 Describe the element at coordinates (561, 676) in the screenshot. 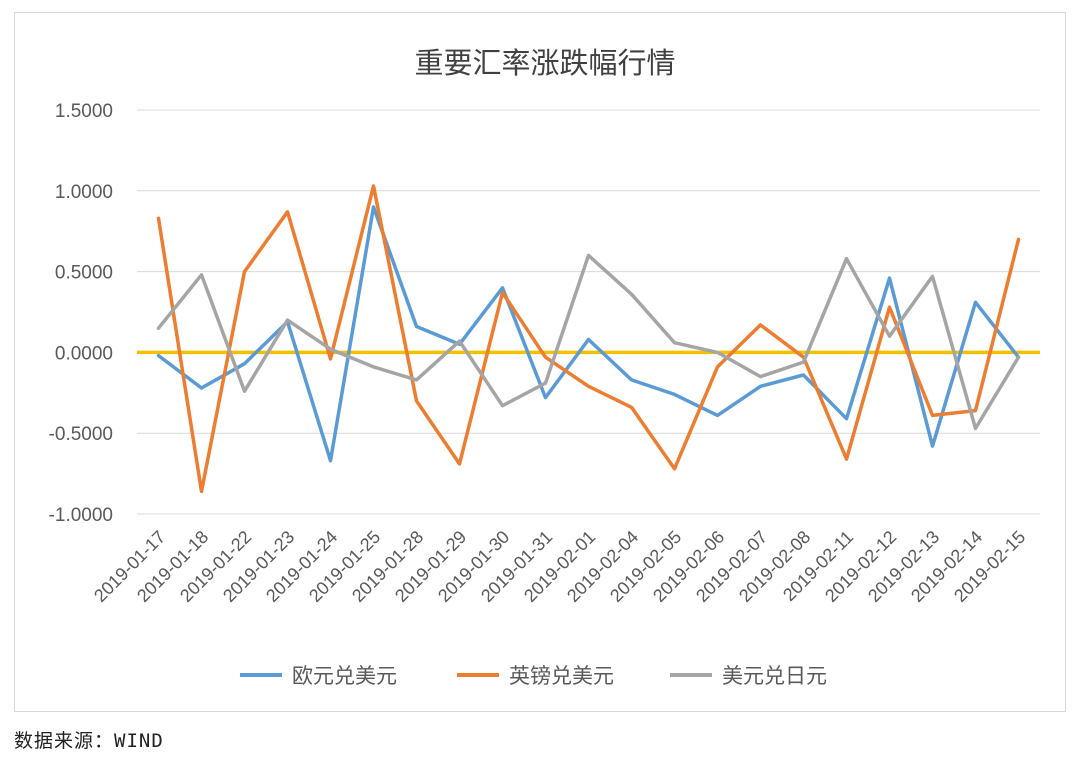

I see `legend-label-2: 英镑兑美元` at that location.